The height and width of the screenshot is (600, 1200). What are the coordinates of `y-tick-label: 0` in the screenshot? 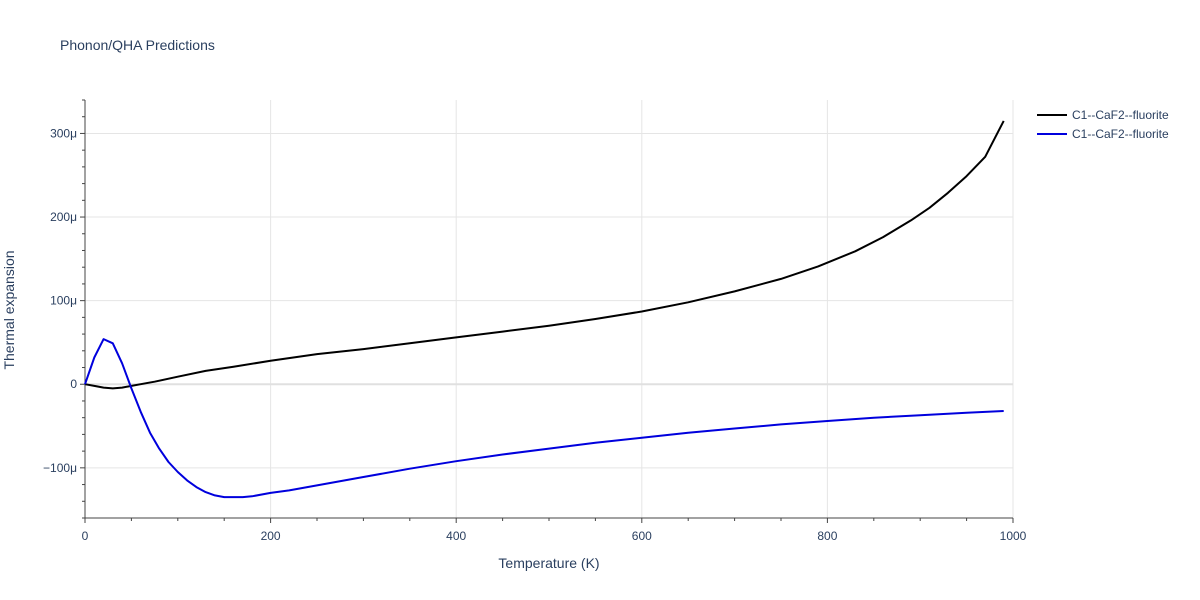 It's located at (73, 384).